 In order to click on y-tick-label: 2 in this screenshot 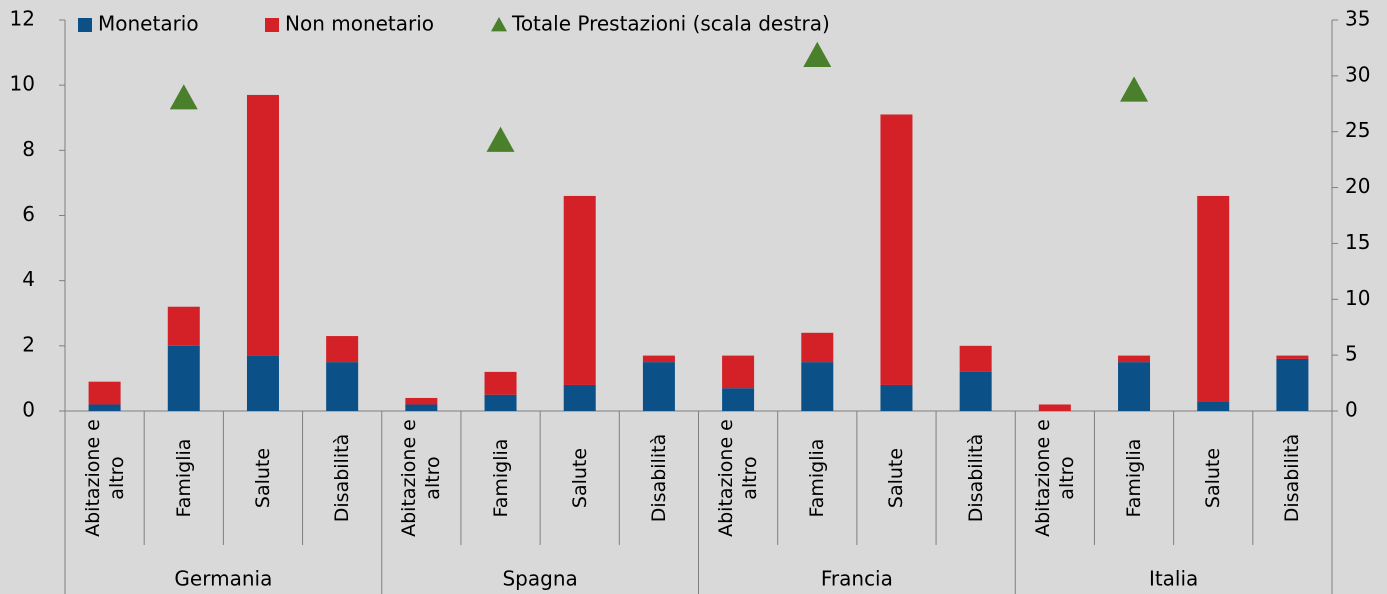, I will do `click(28, 344)`.